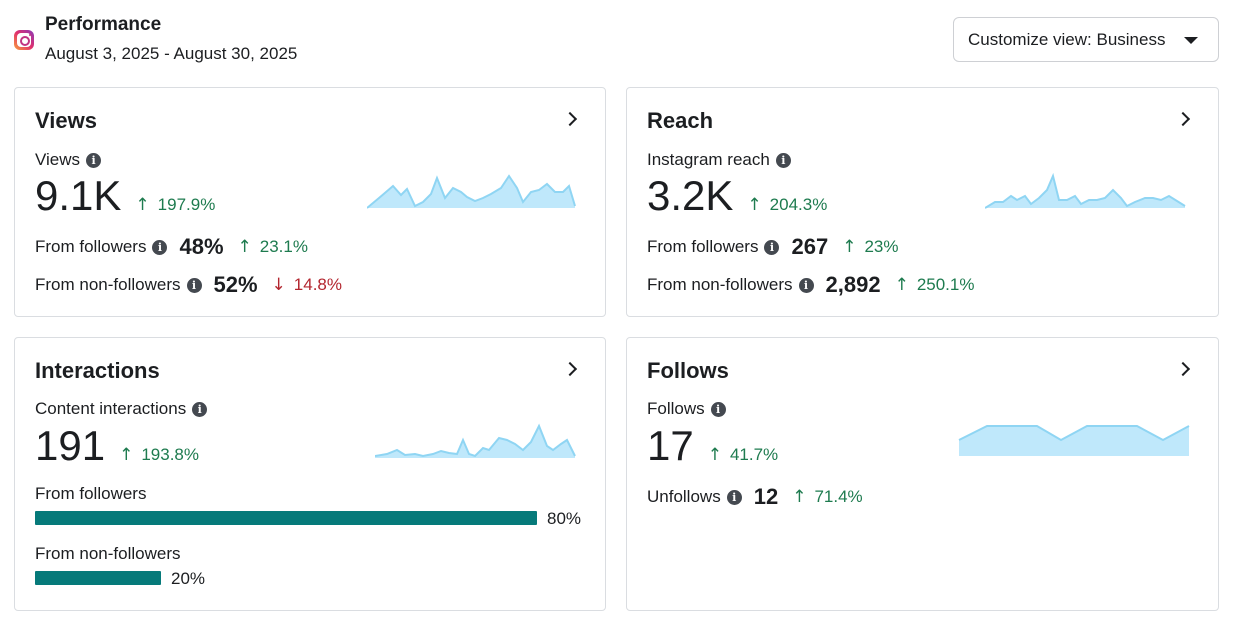  What do you see at coordinates (125, 195) in the screenshot?
I see `metric-value: 9.1K ↑ 197.9%` at bounding box center [125, 195].